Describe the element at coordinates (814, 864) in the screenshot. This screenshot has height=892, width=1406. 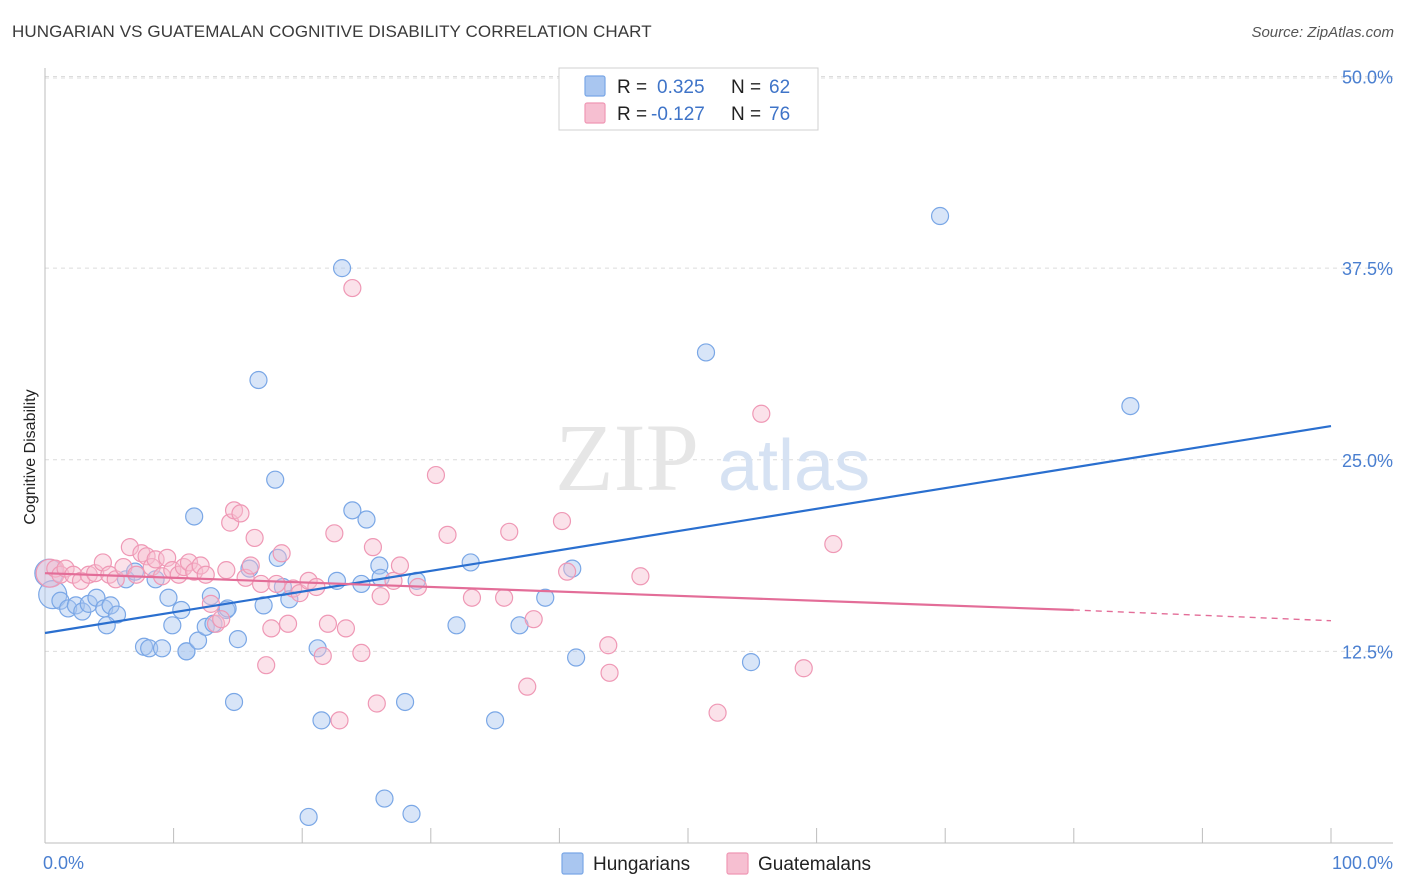
I see `series-legend-label-guatemalans: Guatemalans` at that location.